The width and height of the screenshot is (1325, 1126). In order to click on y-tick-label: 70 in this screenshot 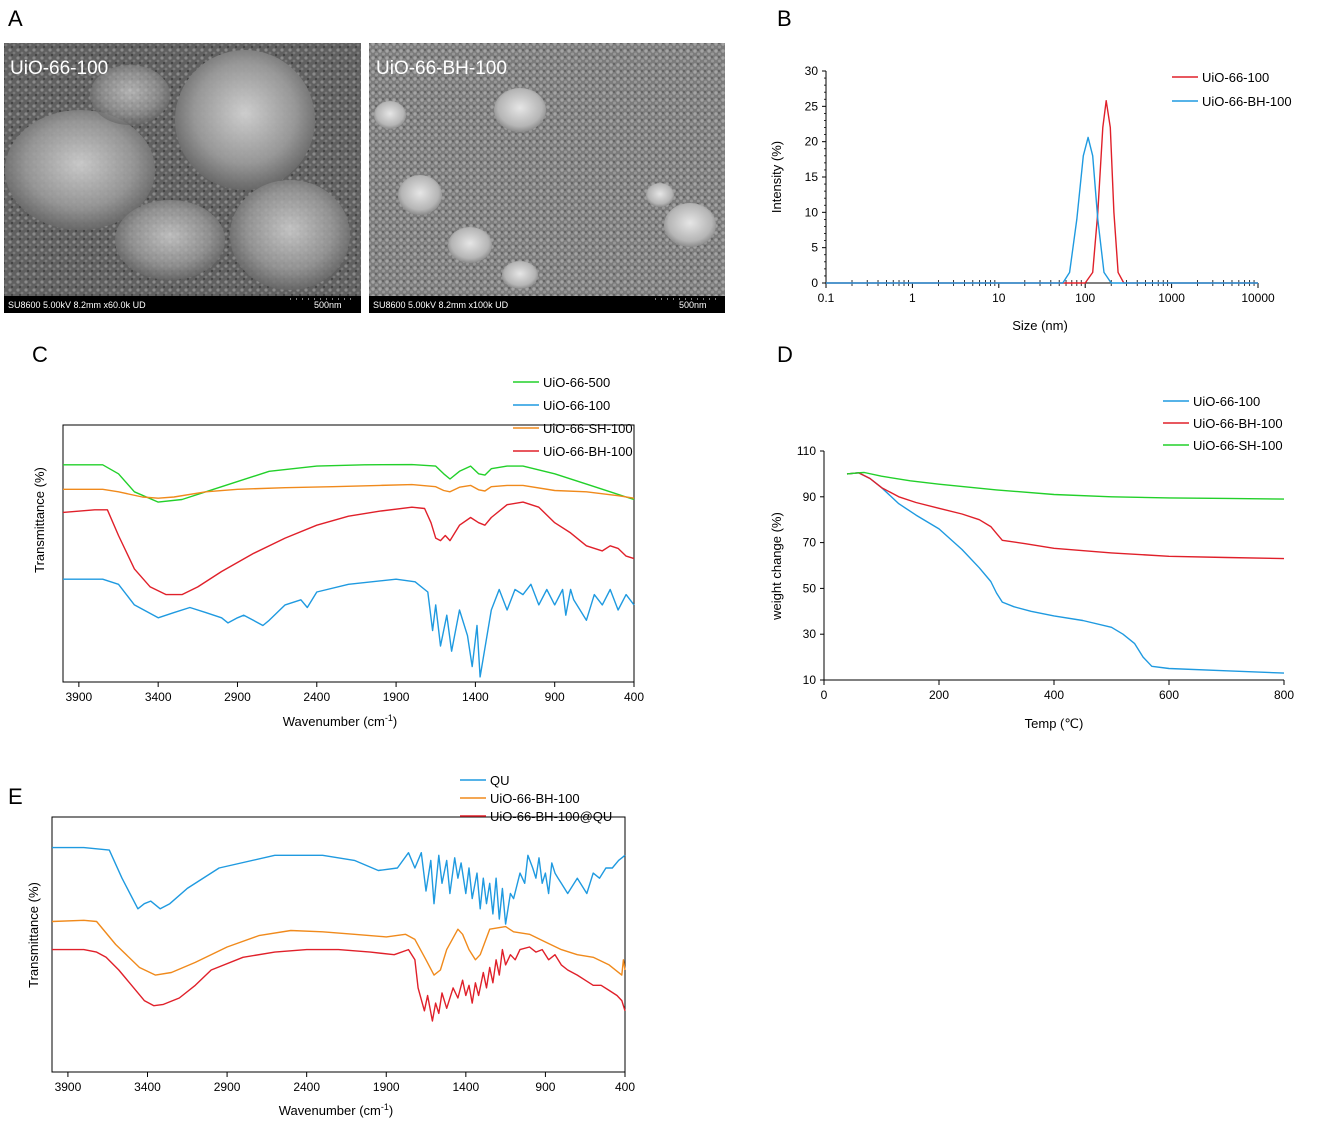, I will do `click(810, 543)`.